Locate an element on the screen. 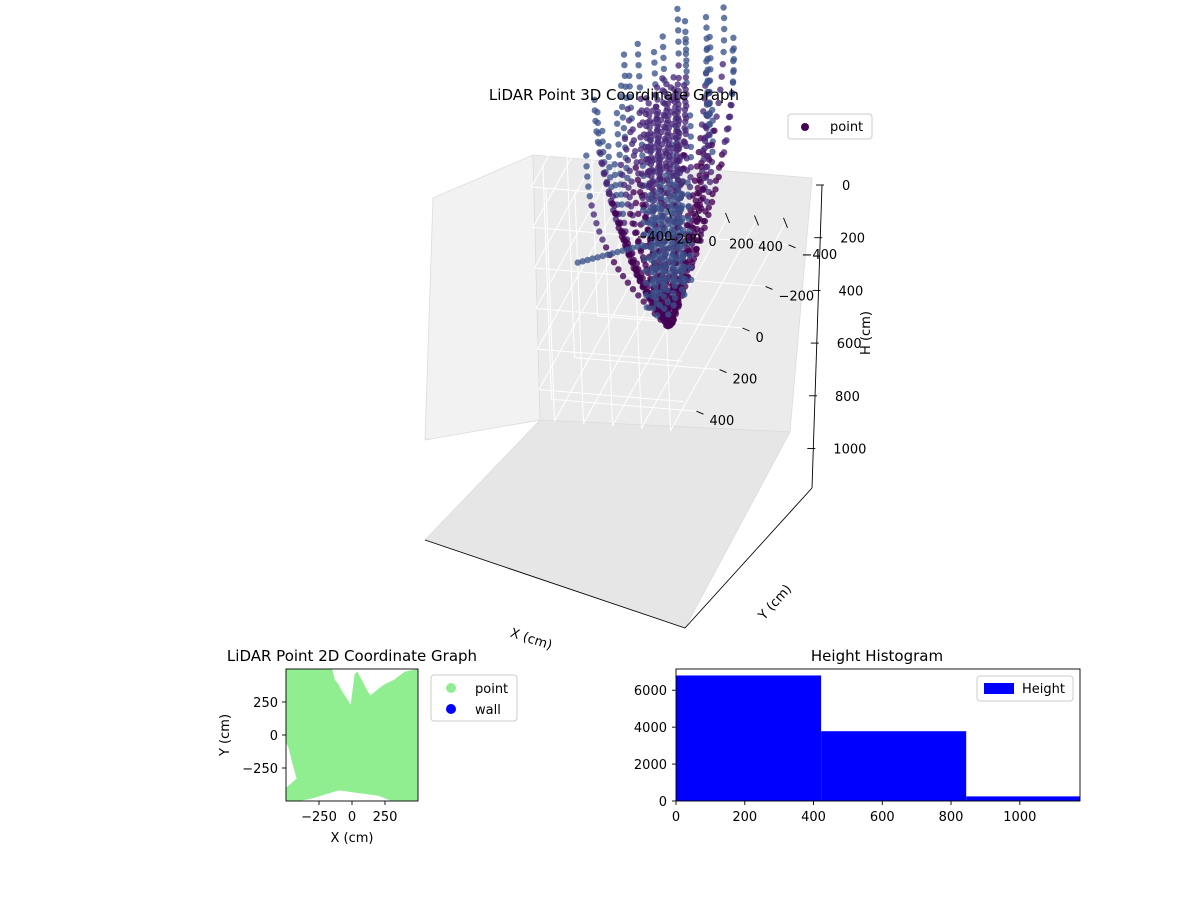 The image size is (1200, 900). y-tick-label-2d: 250 is located at coordinates (265, 703).